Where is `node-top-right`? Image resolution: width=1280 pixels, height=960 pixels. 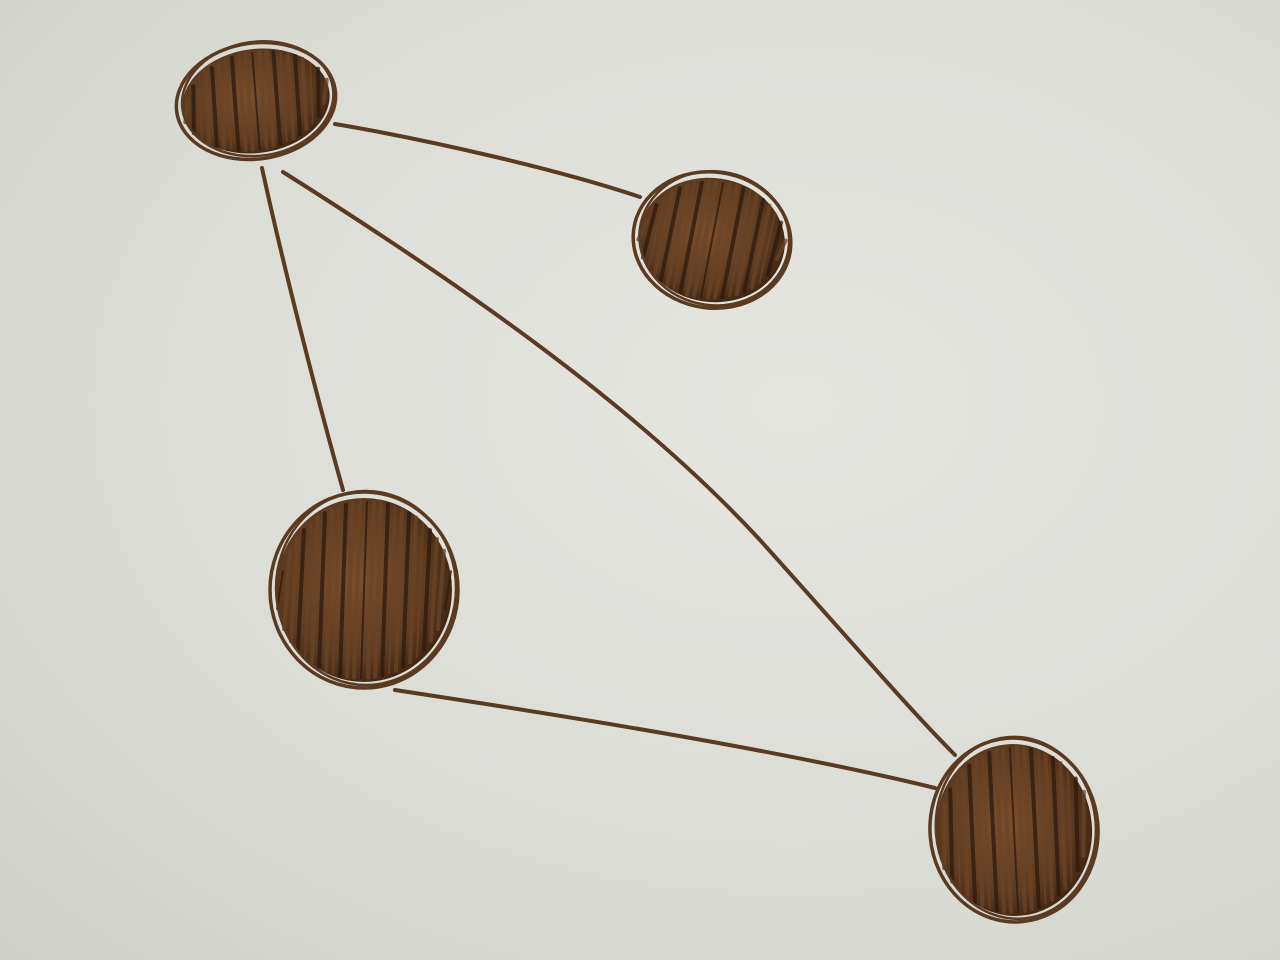
node-top-right is located at coordinates (712, 239).